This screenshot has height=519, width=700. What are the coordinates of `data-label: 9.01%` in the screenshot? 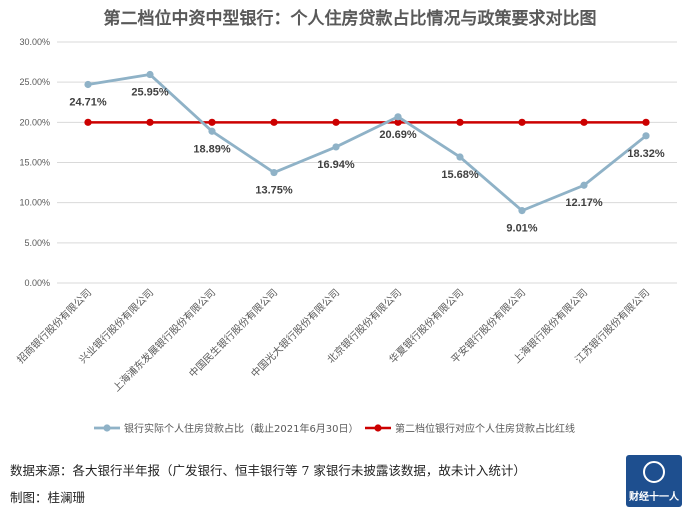 It's located at (521, 229).